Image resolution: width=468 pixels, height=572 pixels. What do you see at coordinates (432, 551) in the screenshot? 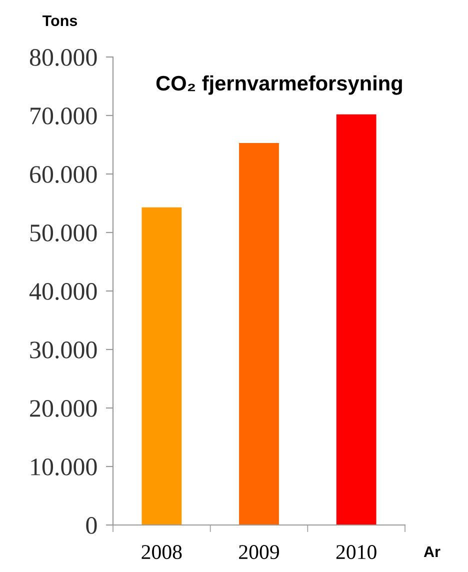
I see `x-axis-title: Ar` at bounding box center [432, 551].